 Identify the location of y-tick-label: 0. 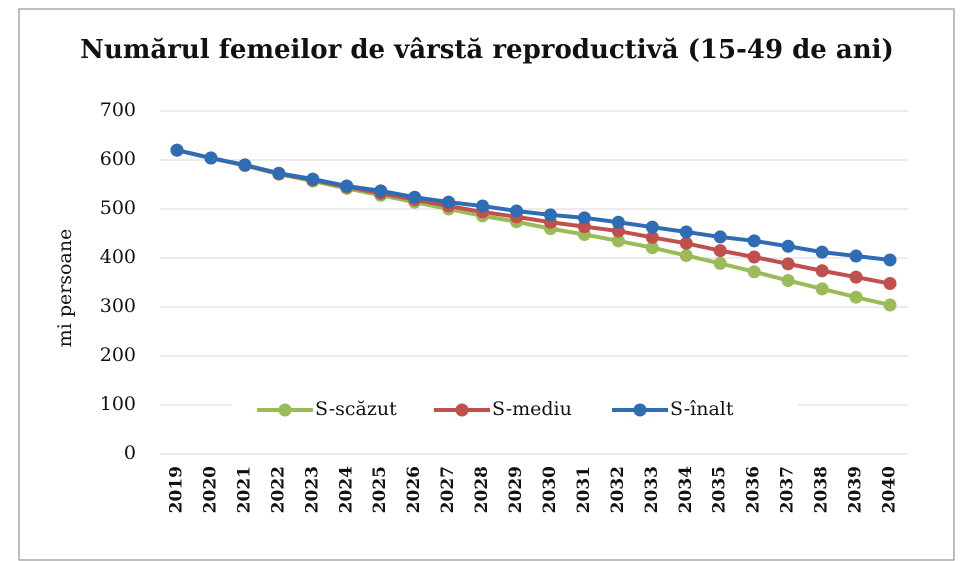
(130, 453).